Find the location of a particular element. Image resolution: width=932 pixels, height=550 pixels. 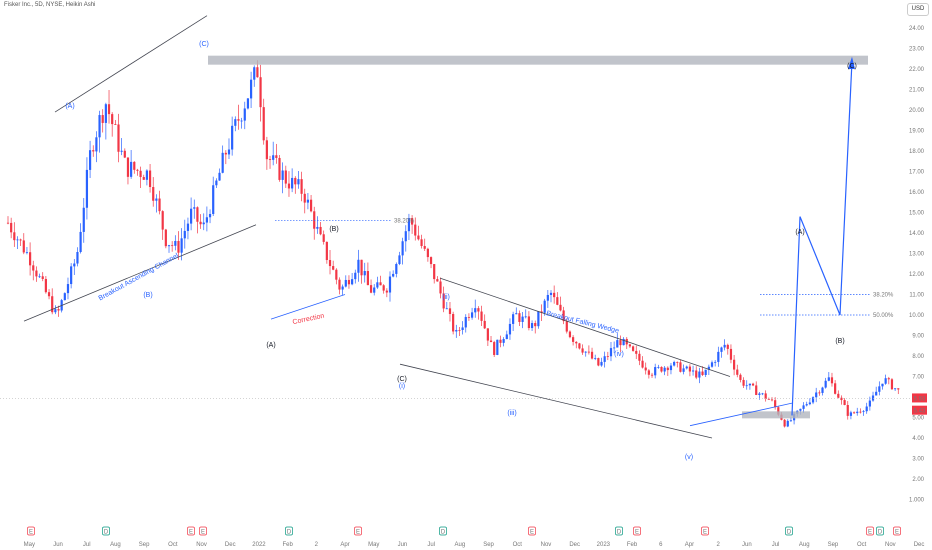

currency-button: USD is located at coordinates (918, 9).